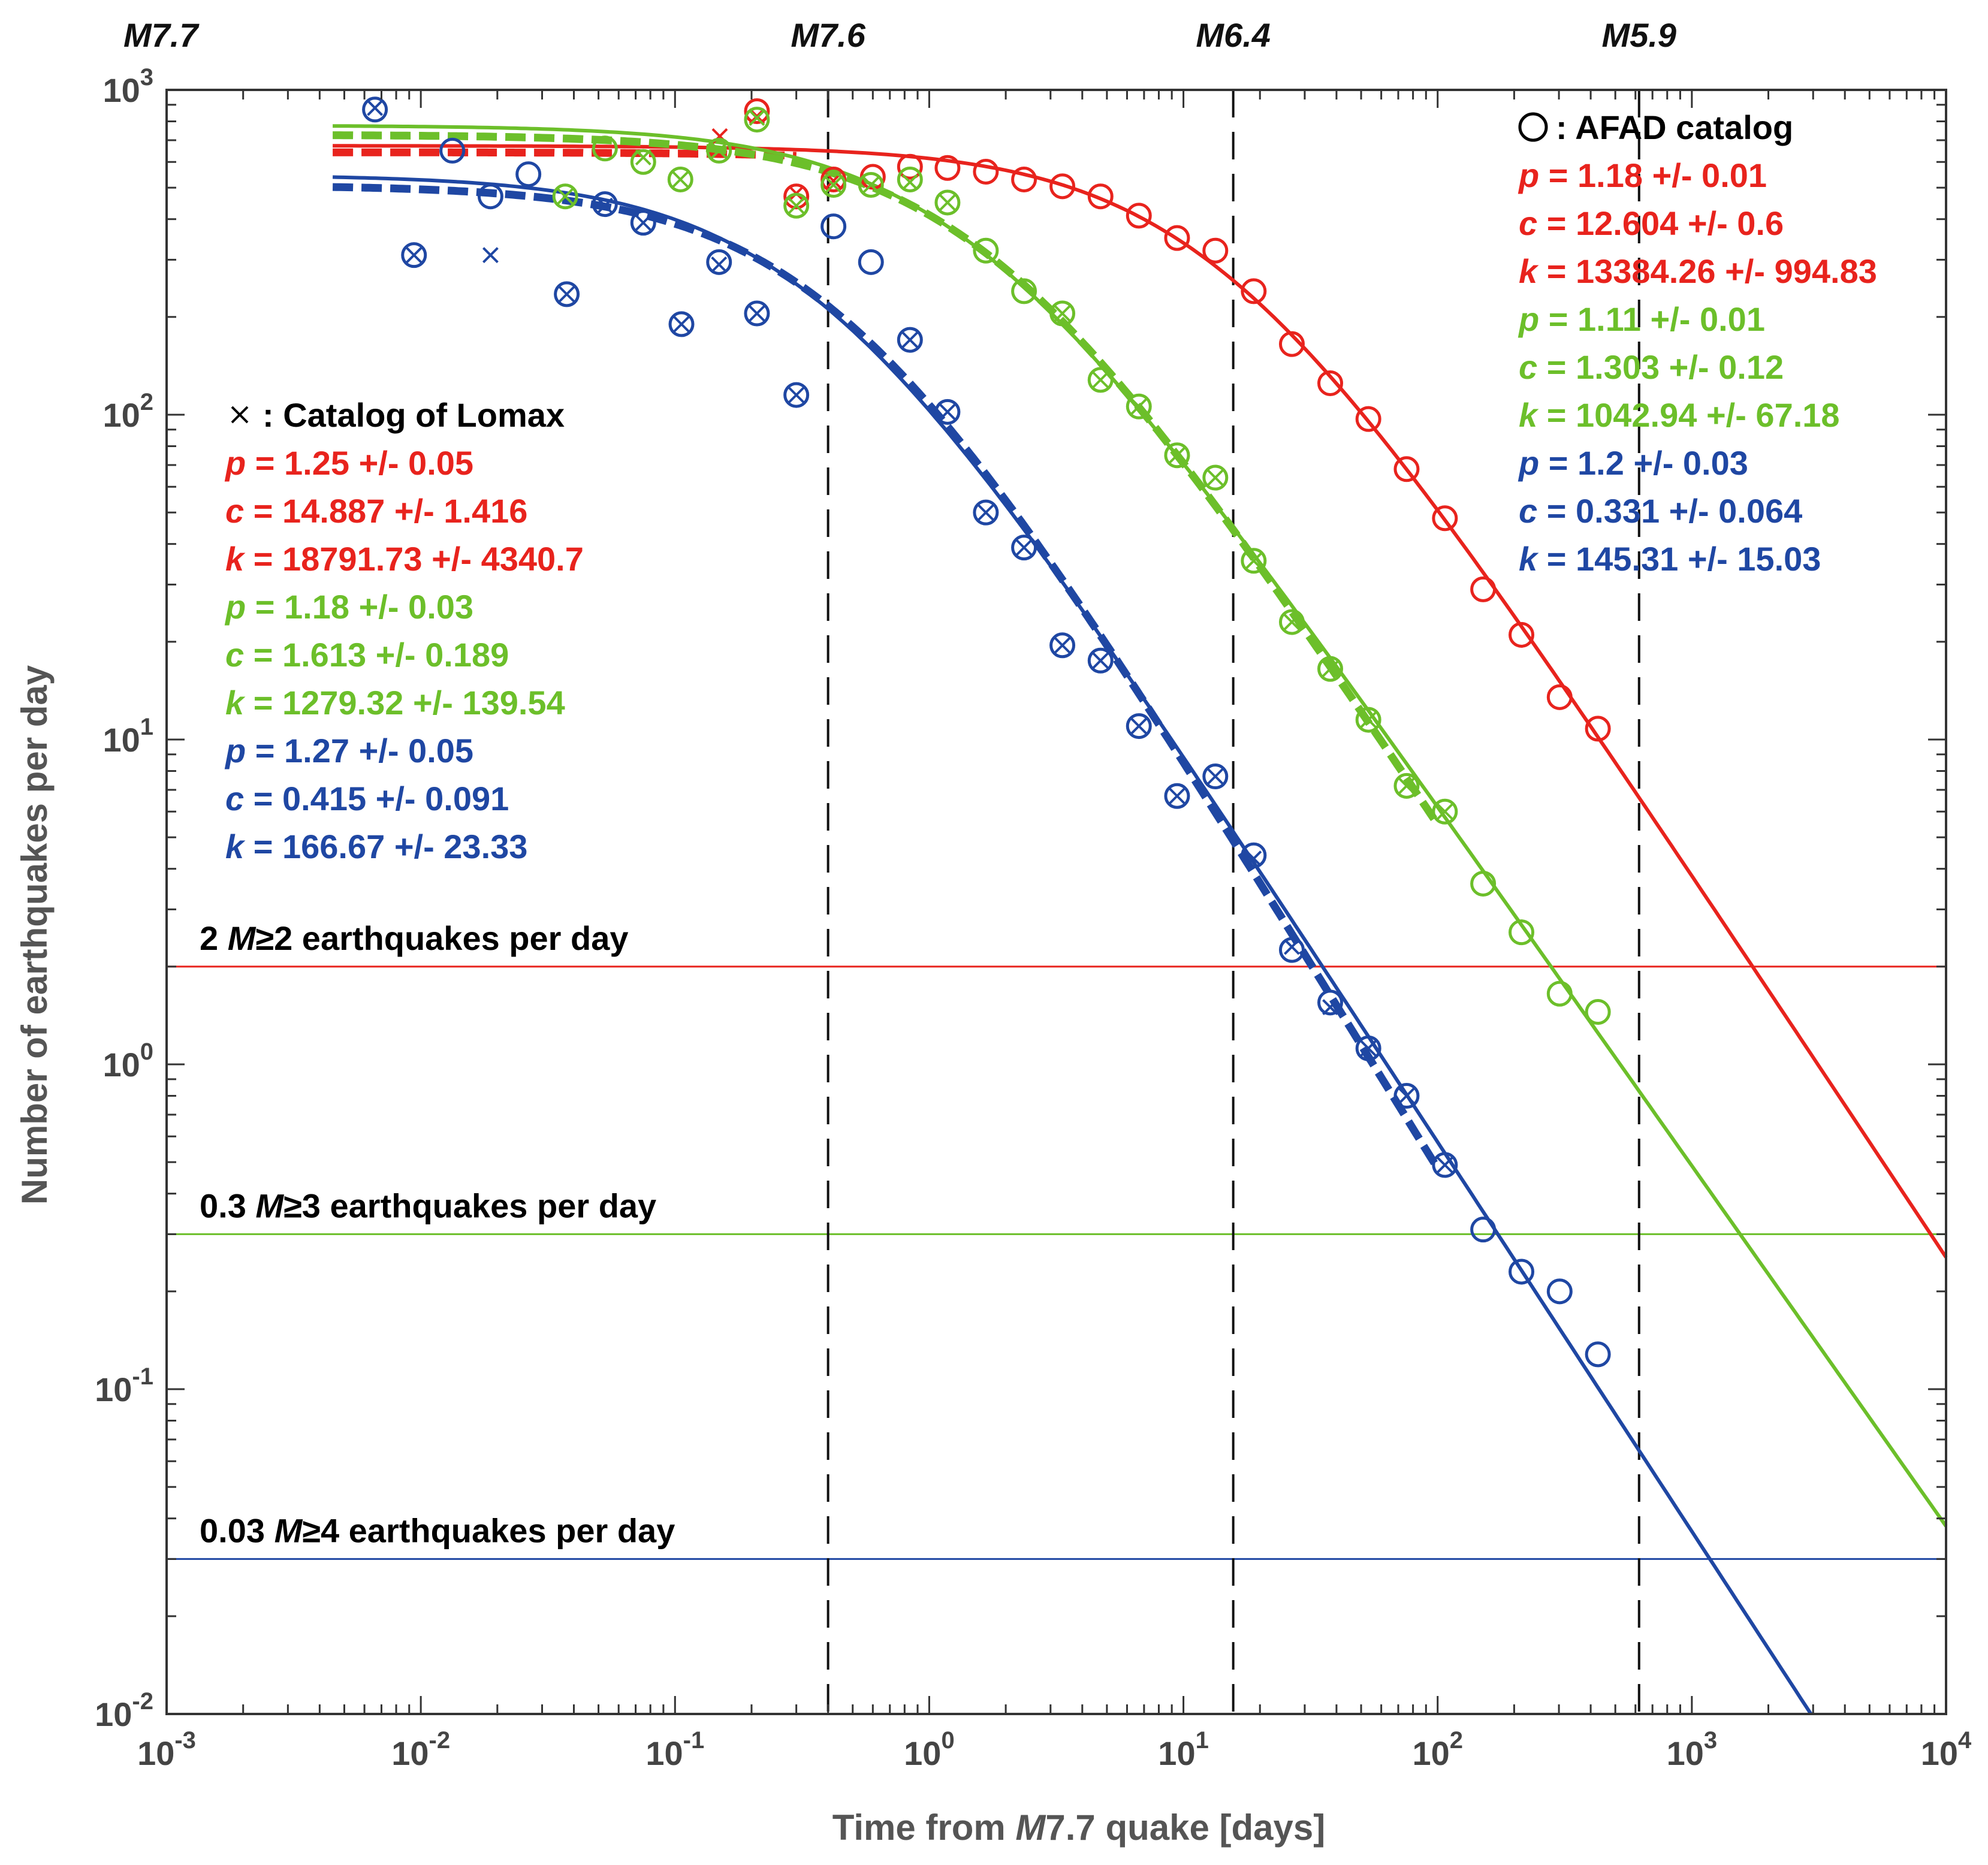 This screenshot has width=1988, height=1865. What do you see at coordinates (147, 727) in the screenshot?
I see `y-tick-label-exp: 1` at bounding box center [147, 727].